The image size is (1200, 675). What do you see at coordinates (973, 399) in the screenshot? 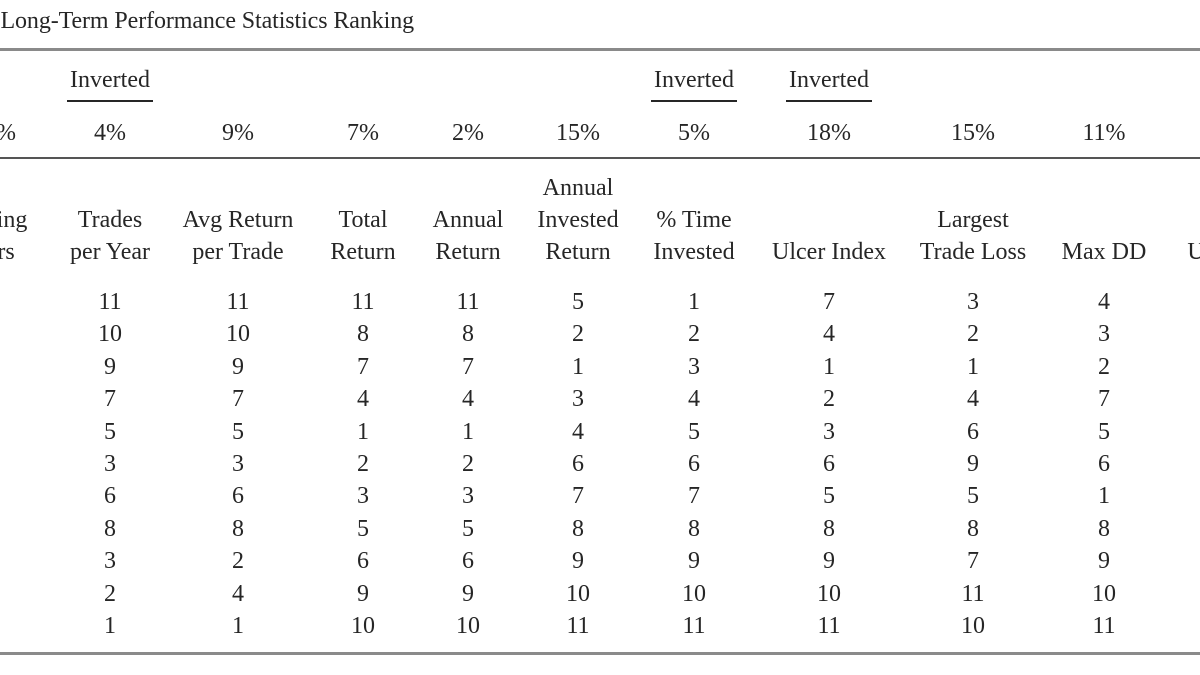
I see `table-cell-largest-trade-loss-row-4: 4` at bounding box center [973, 399].